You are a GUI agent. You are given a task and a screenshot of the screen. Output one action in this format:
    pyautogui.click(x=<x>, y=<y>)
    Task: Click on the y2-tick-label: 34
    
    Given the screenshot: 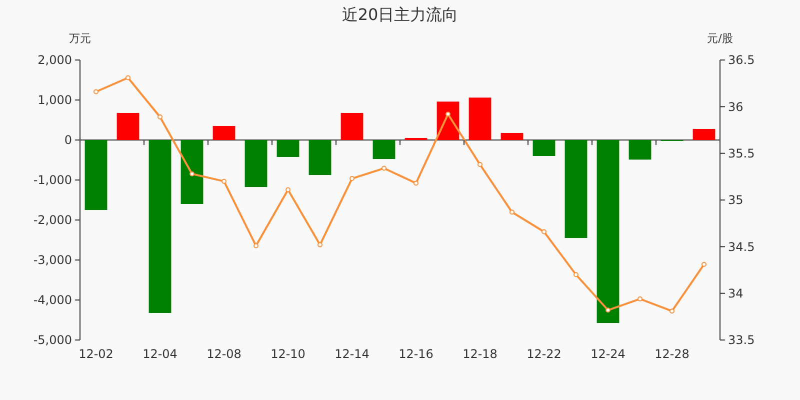 What is the action you would take?
    pyautogui.click(x=736, y=293)
    